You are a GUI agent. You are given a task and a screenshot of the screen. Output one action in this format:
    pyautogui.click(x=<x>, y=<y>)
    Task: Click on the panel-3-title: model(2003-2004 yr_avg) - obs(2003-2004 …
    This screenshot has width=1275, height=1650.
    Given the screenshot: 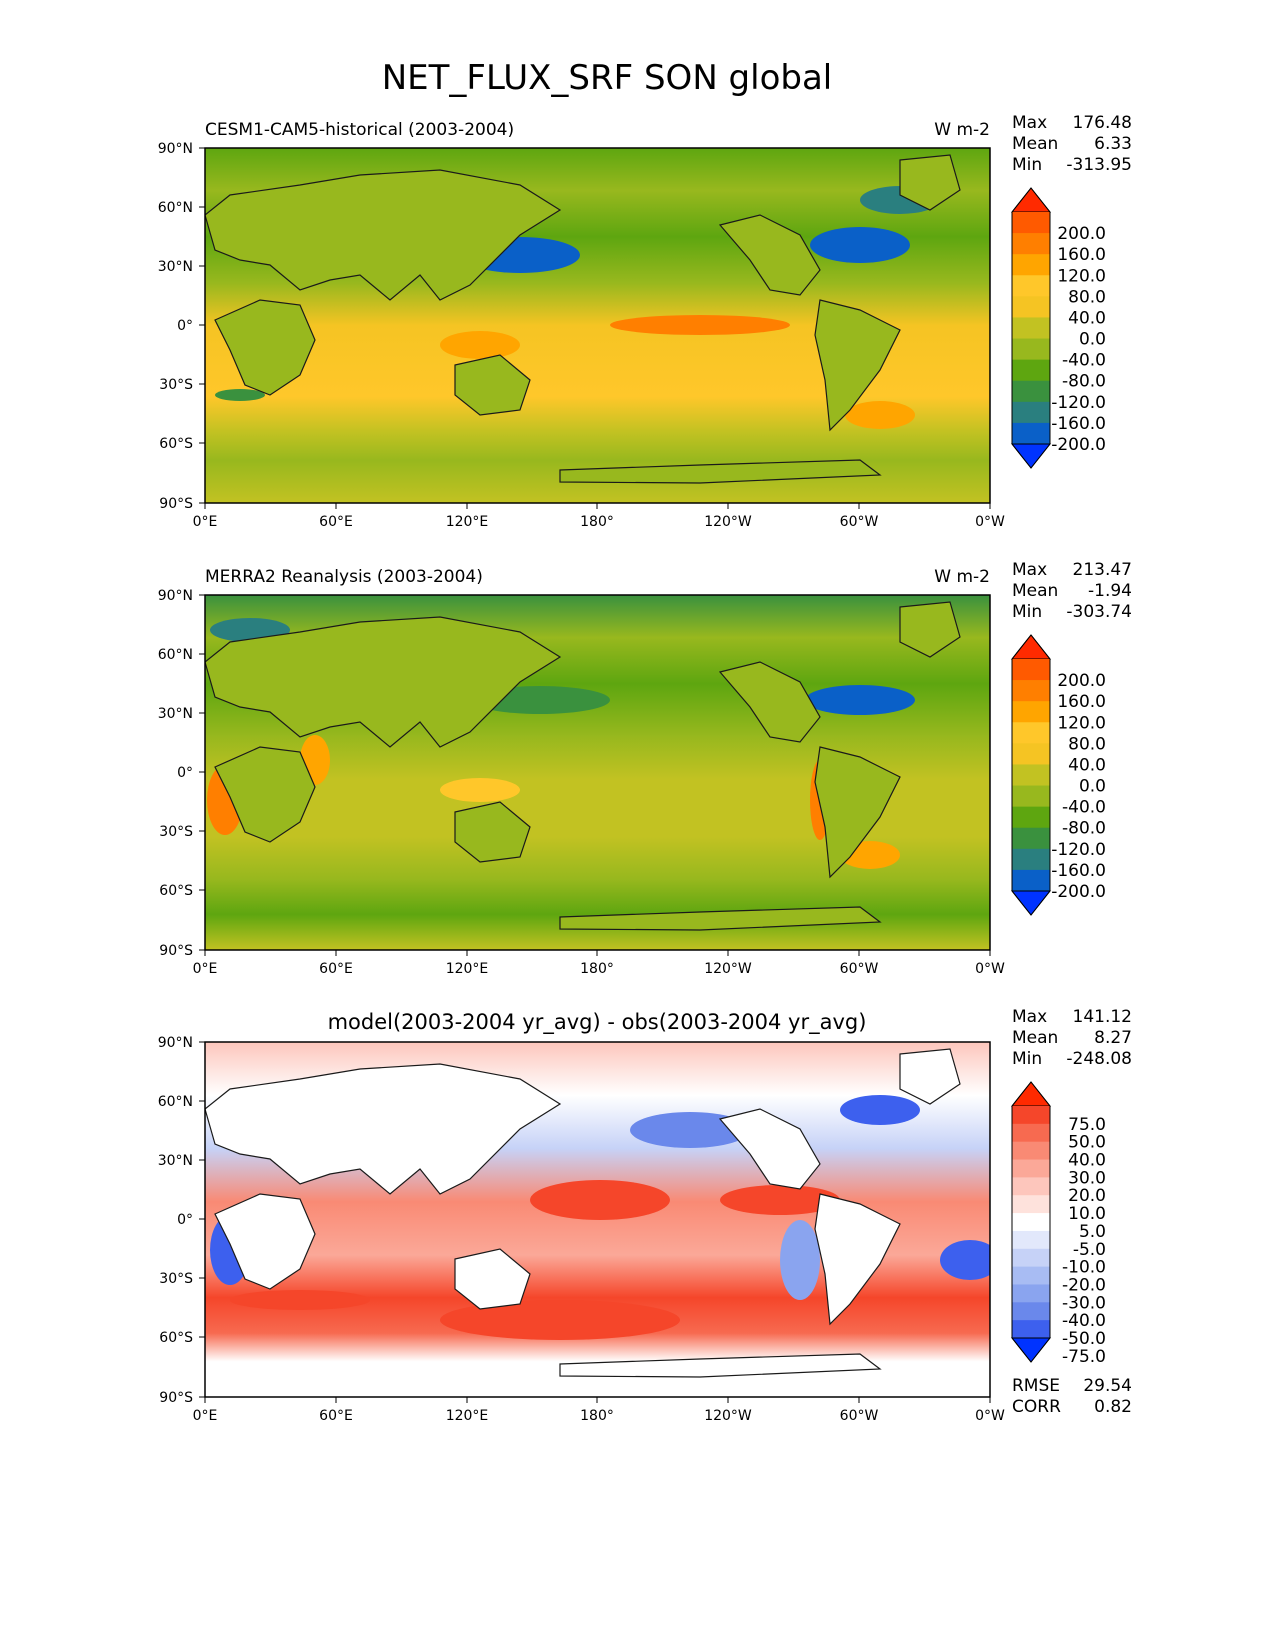 What is the action you would take?
    pyautogui.click(x=597, y=1022)
    